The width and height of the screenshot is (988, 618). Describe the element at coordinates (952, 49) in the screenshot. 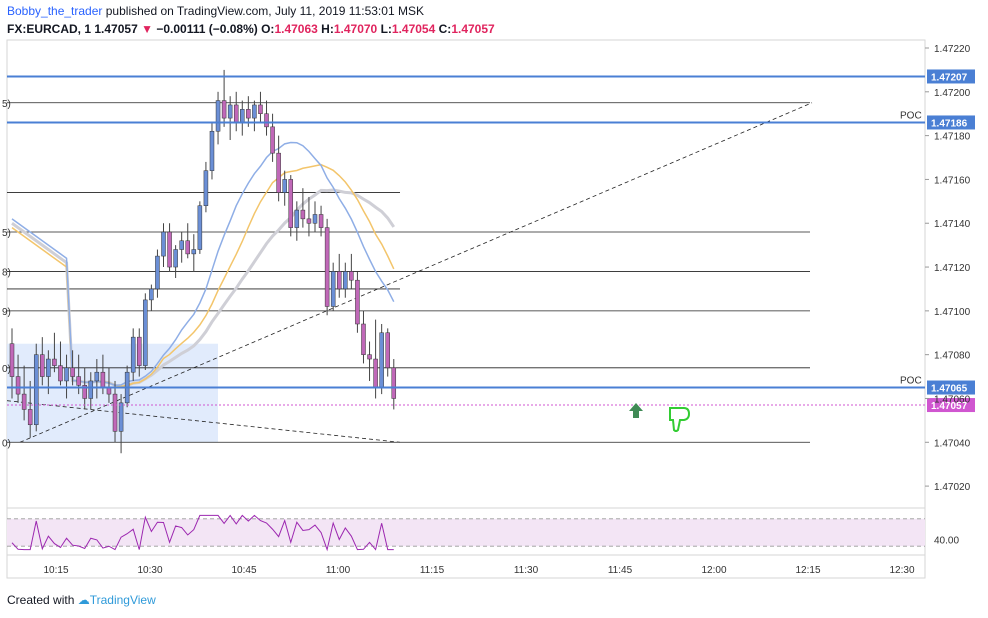

I see `y-tick-label: 1.47220` at that location.